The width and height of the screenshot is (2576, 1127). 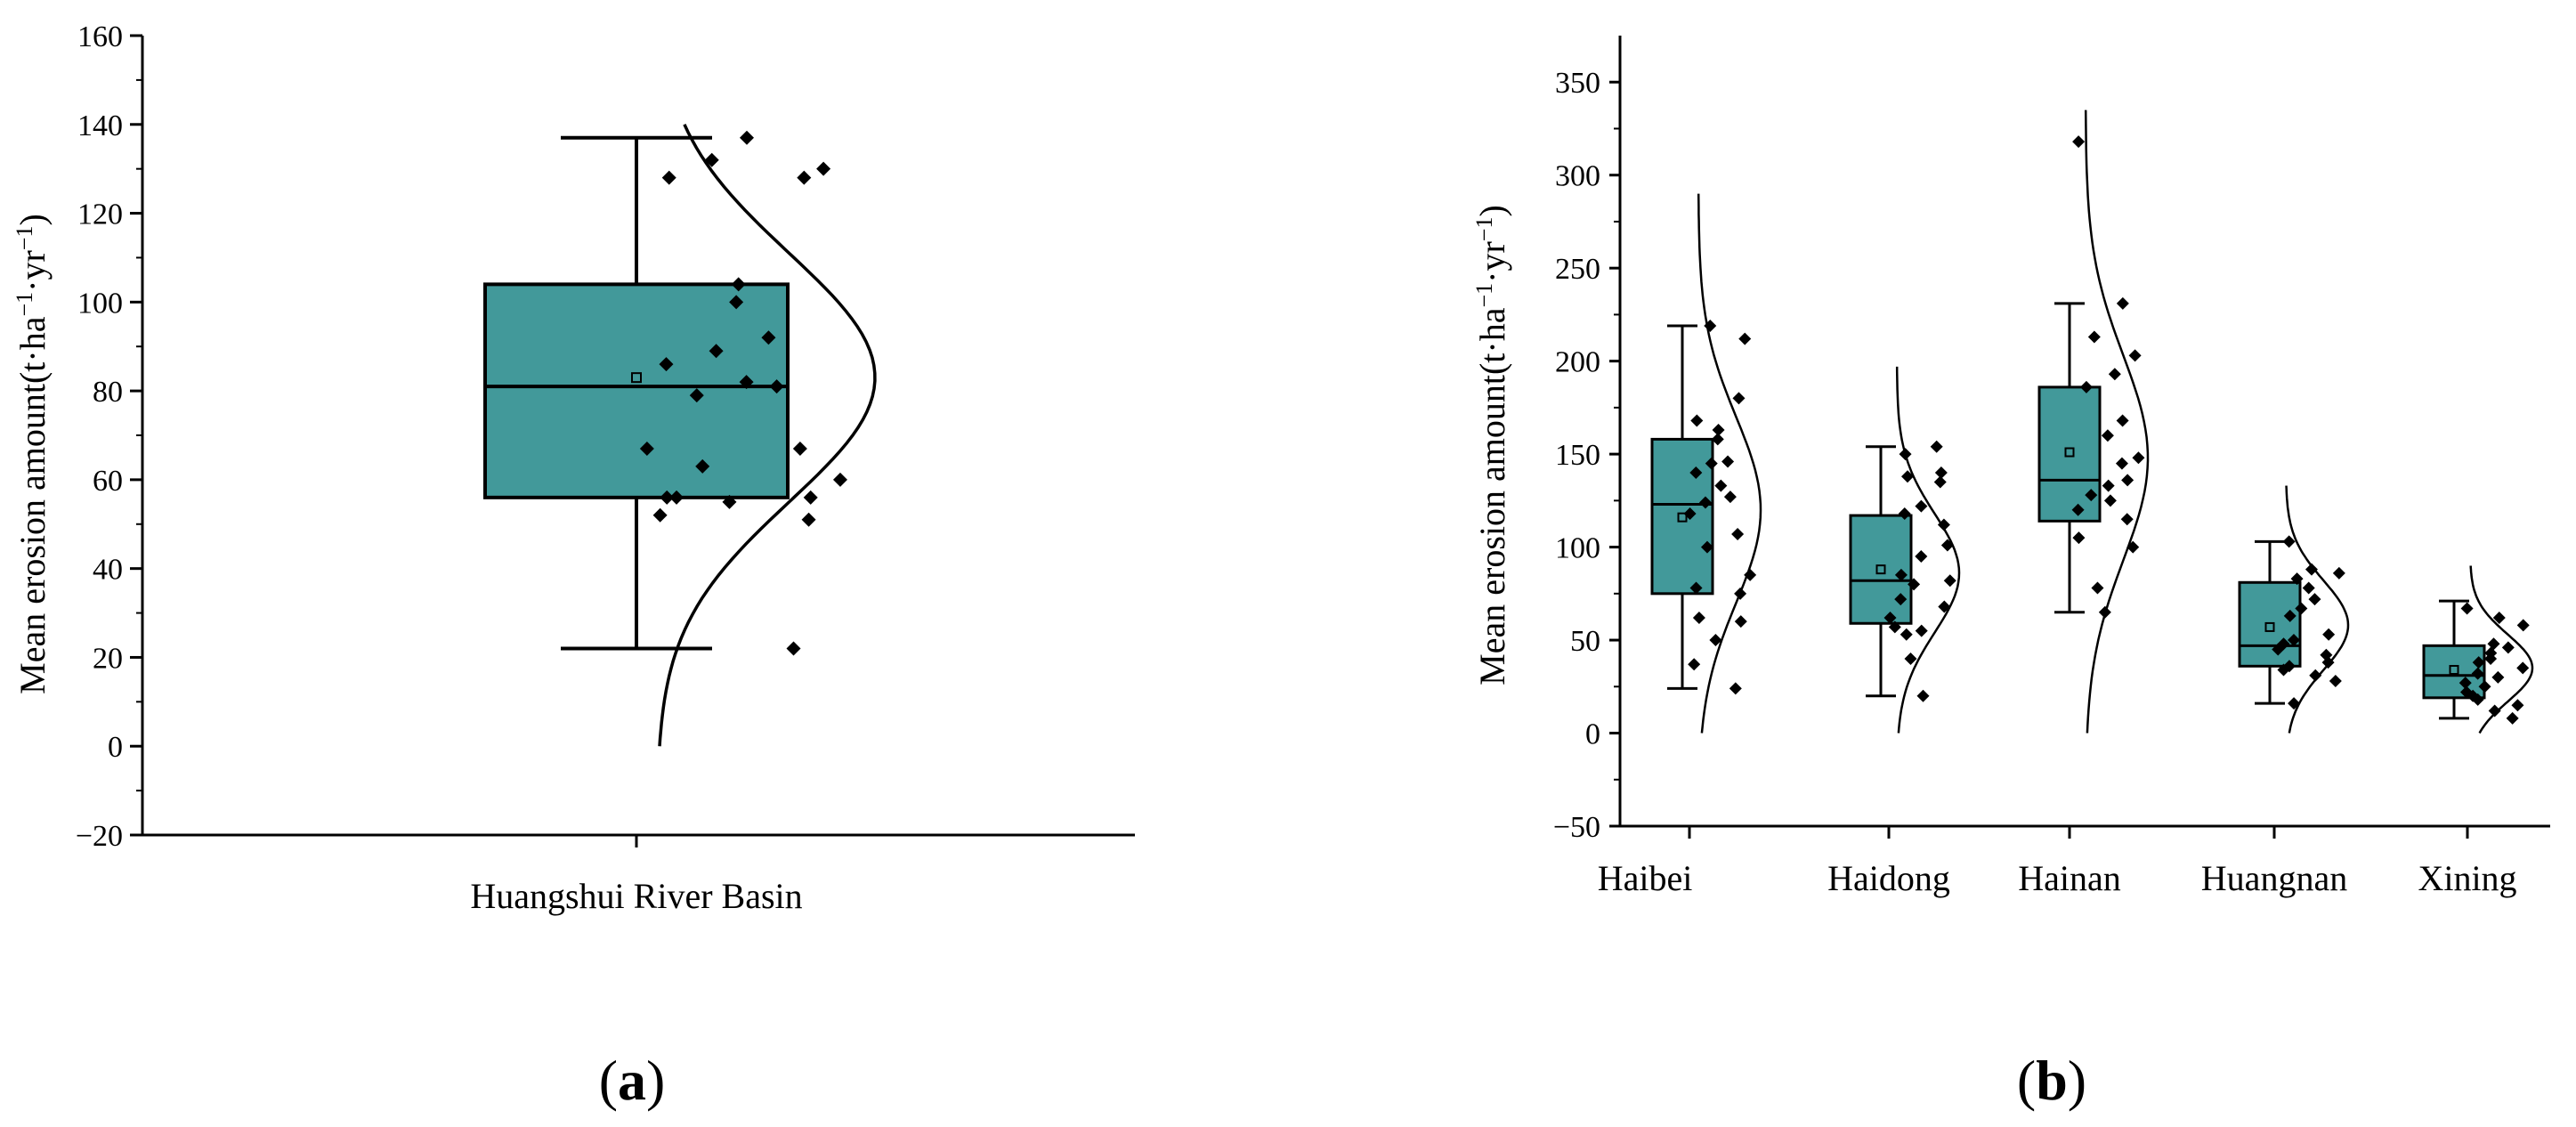 I want to click on y-tick-label: 120, so click(x=100, y=215).